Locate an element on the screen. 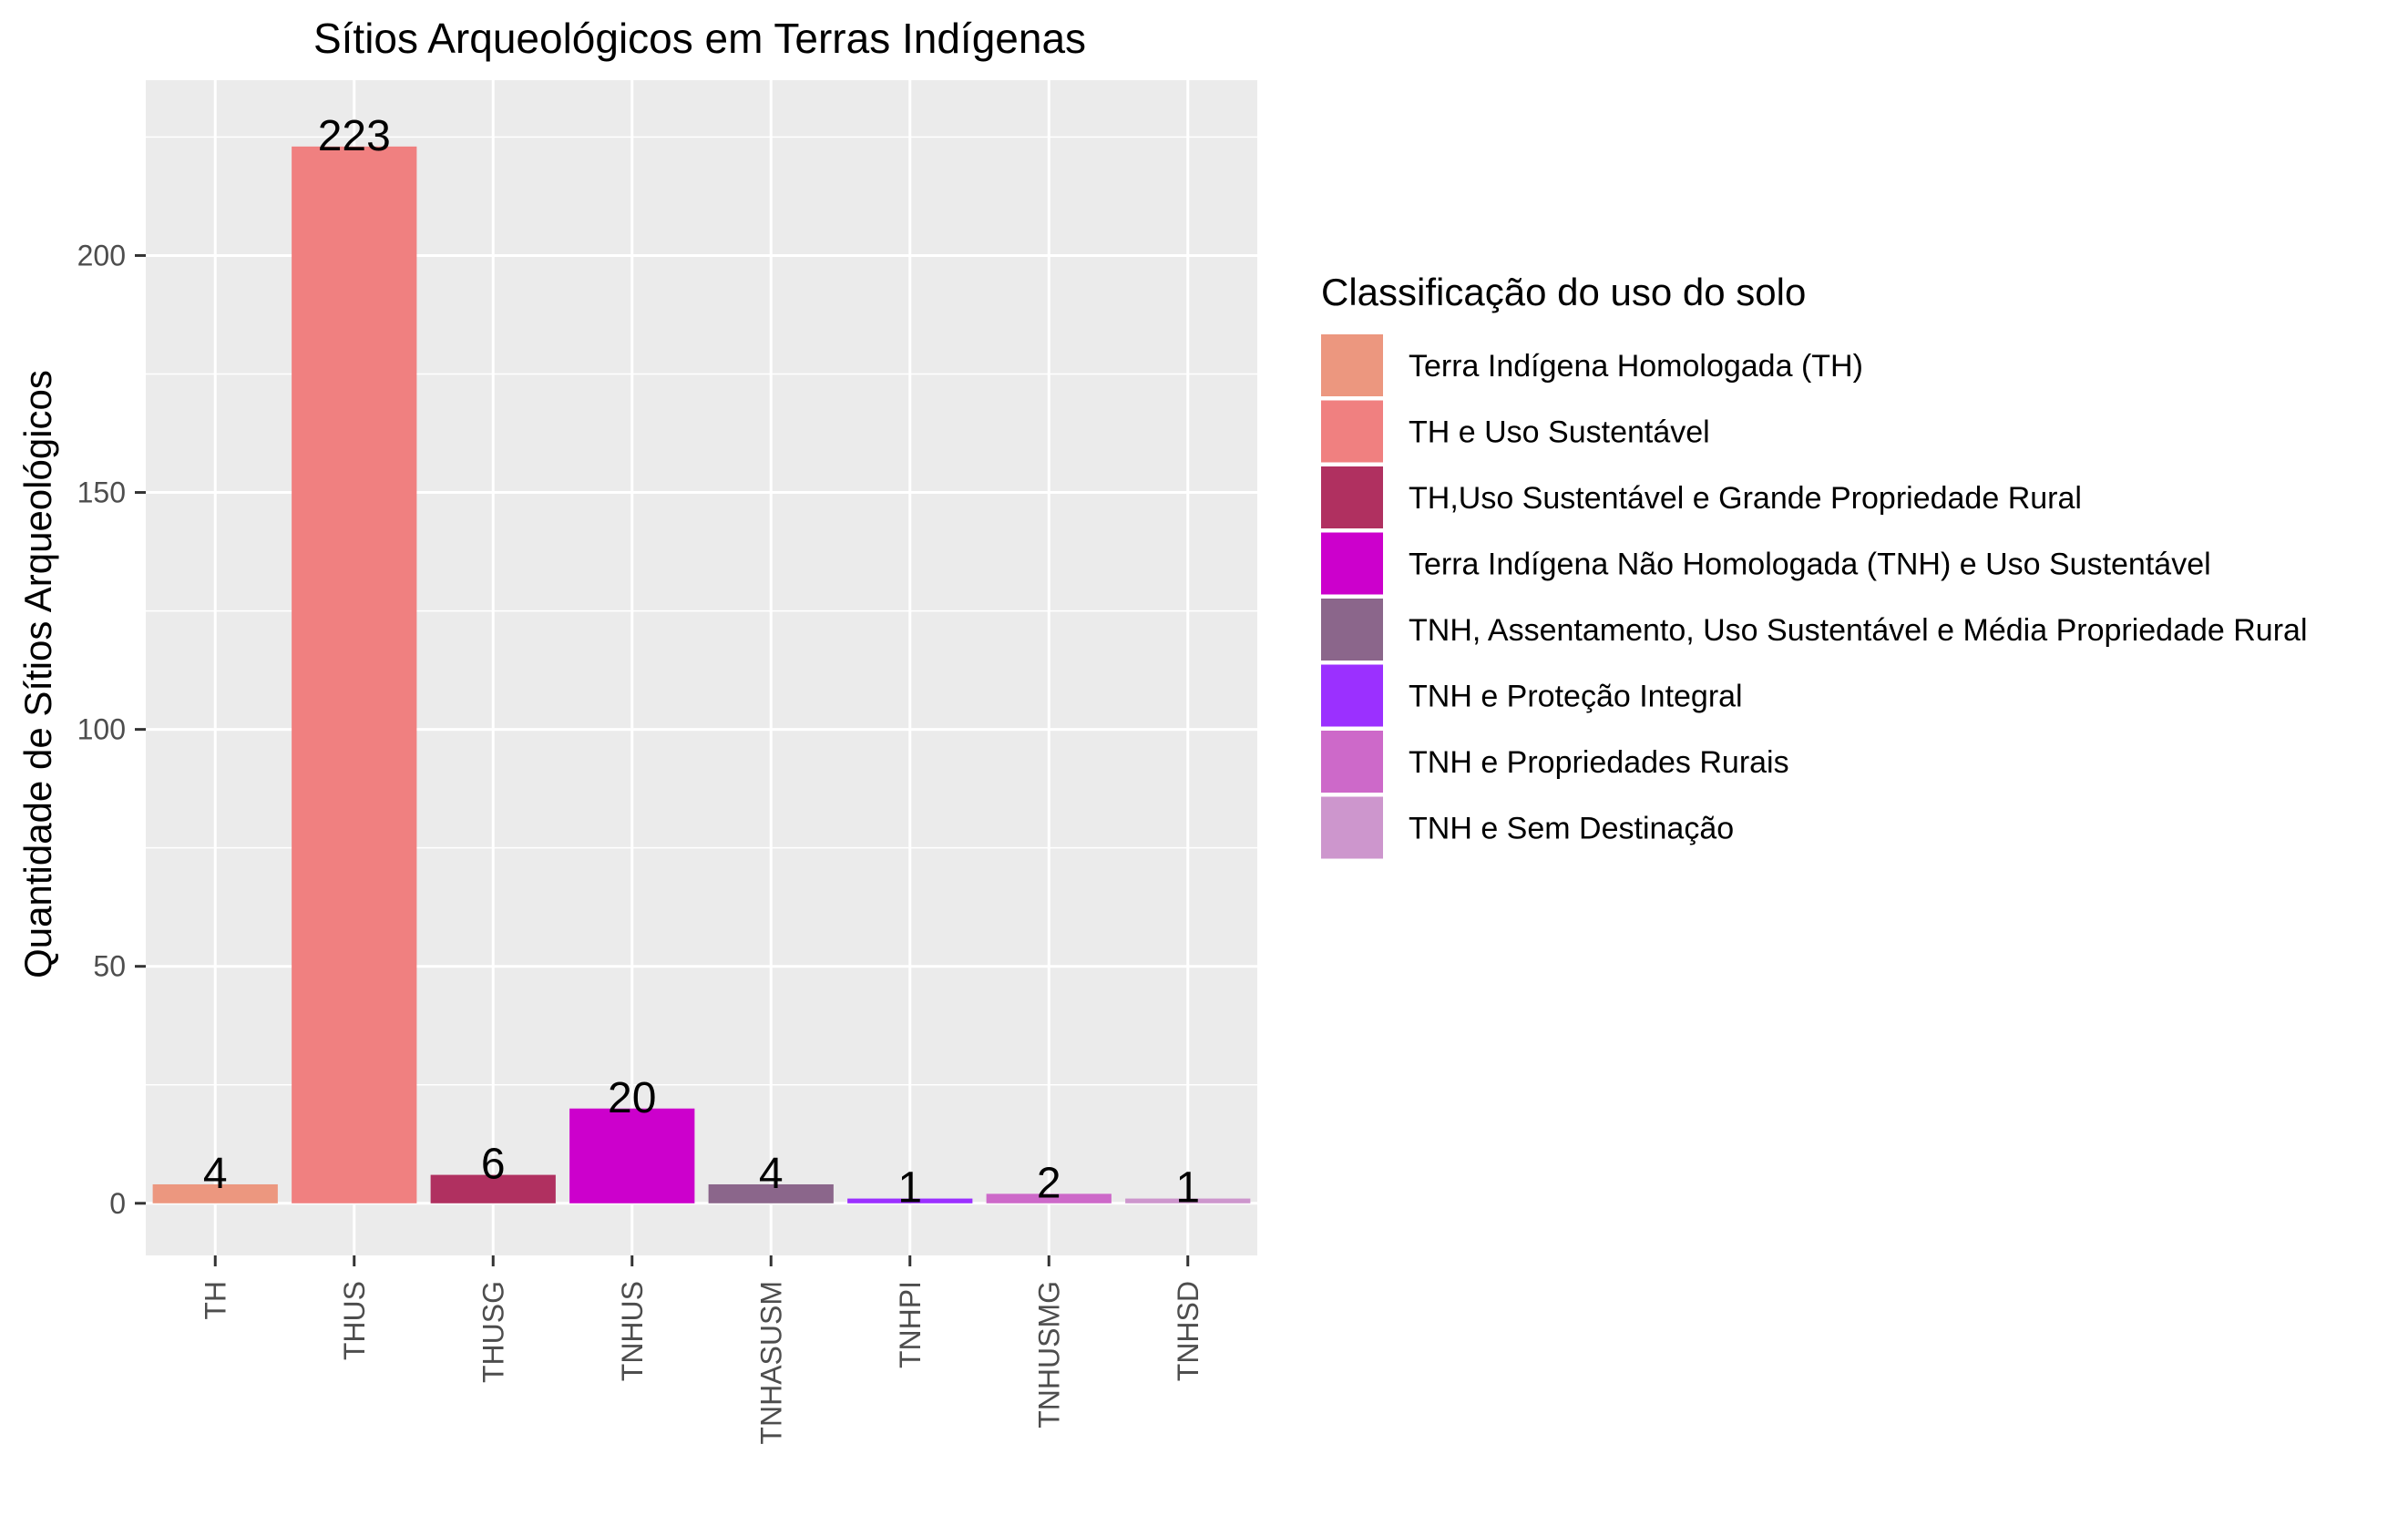 The width and height of the screenshot is (2408, 1526). bar-tnhusmg is located at coordinates (1049, 1198).